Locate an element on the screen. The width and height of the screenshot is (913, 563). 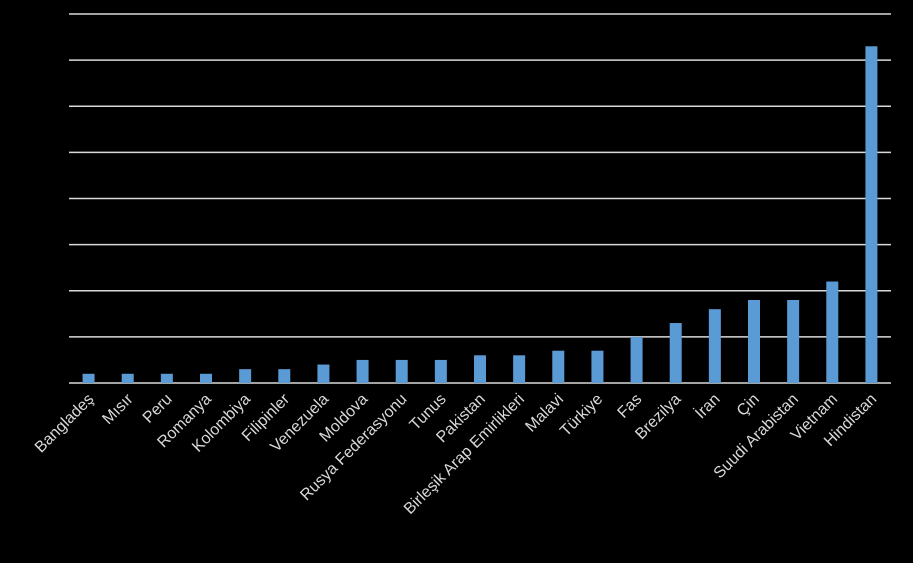
x-tick-label: Çin is located at coordinates (748, 405).